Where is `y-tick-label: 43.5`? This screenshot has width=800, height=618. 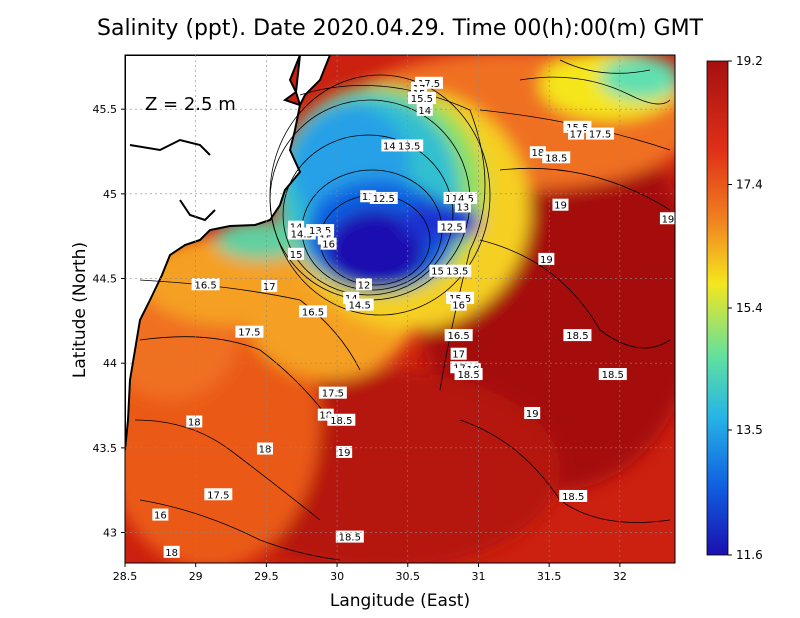
y-tick-label: 43.5 is located at coordinates (105, 448).